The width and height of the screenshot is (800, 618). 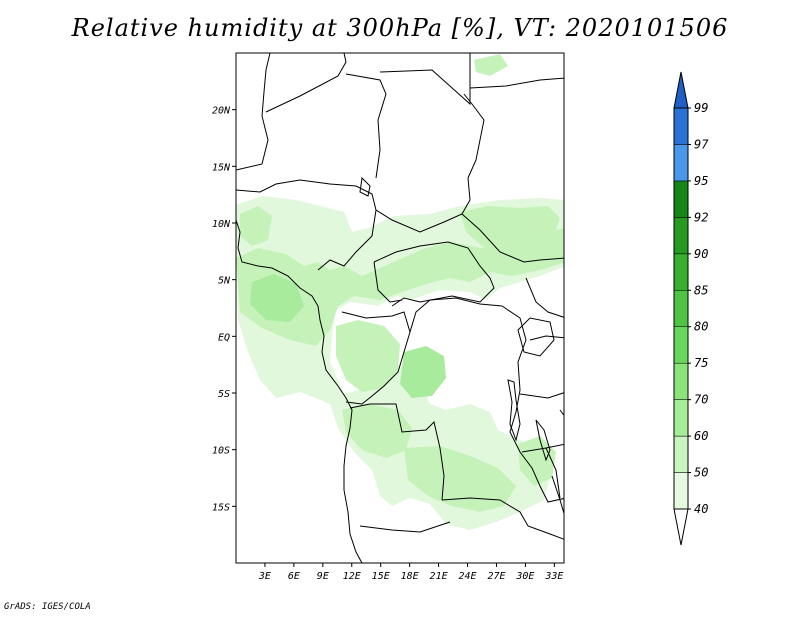 I want to click on lat-axis: 20N 15N 10N 5N EQ 5S 10S 15S, so click(x=224, y=309).